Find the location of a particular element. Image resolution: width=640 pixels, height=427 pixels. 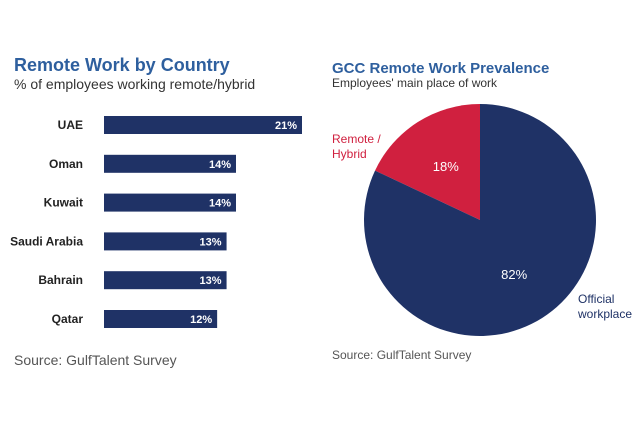

pie-slice-value-label: 82% is located at coordinates (514, 274).